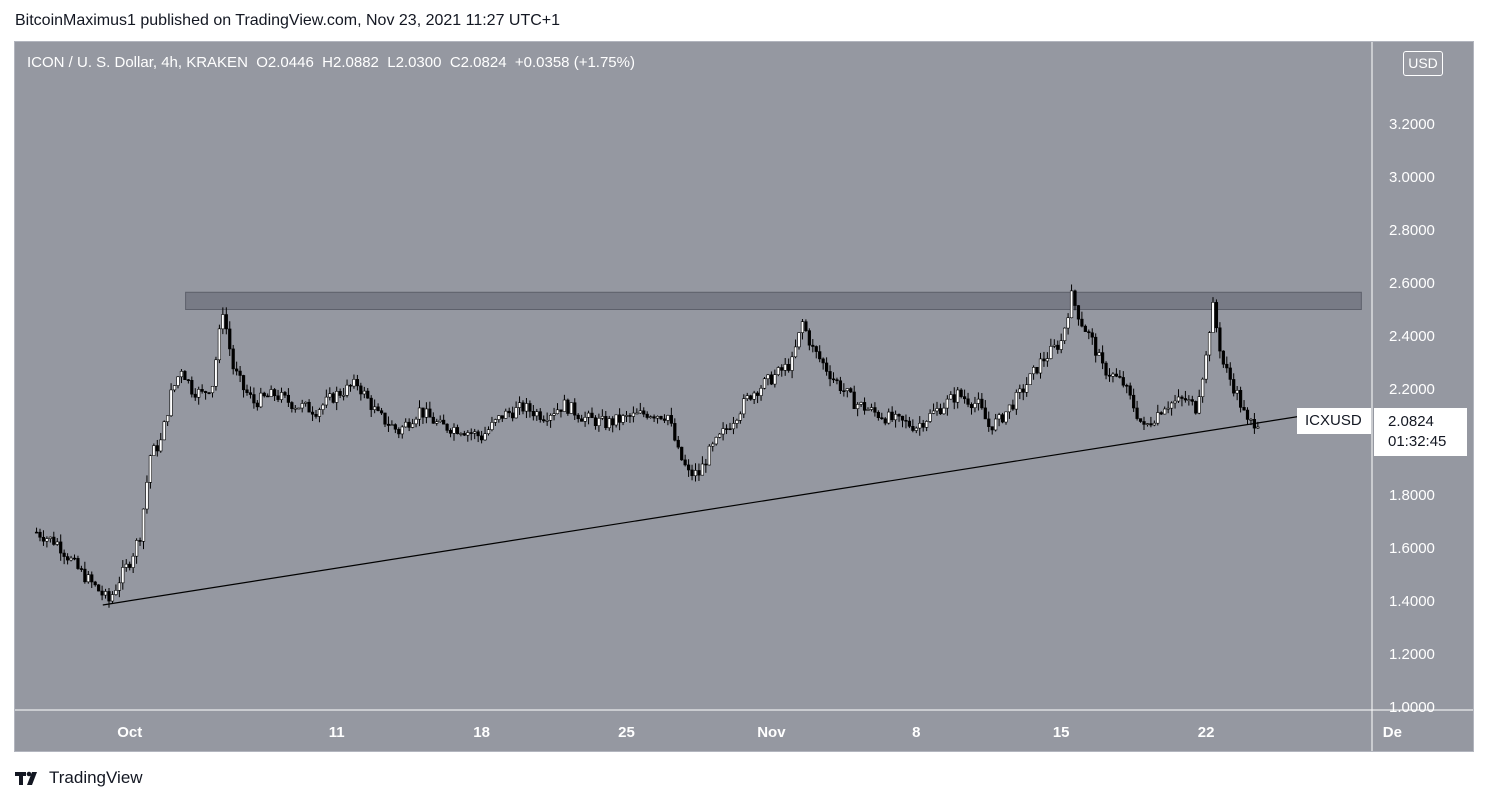  I want to click on footer-brand: TradingView, so click(79, 778).